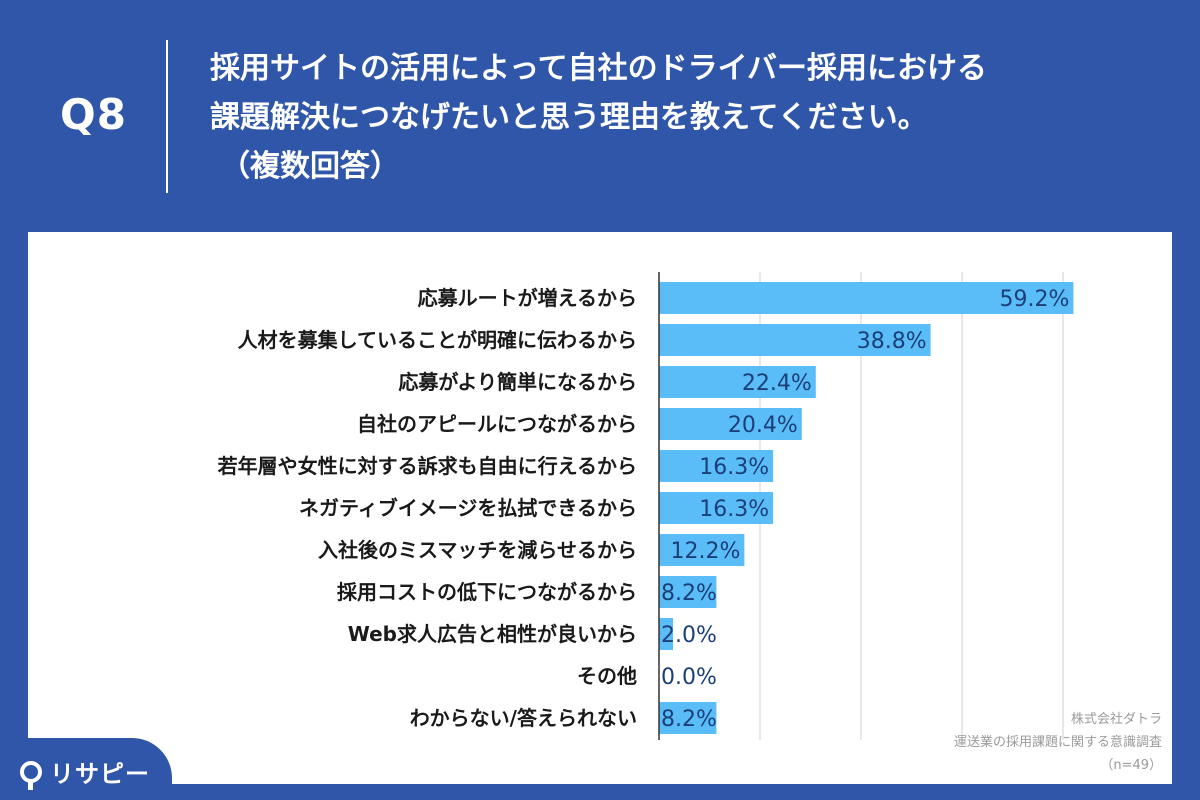 This screenshot has height=800, width=1200. Describe the element at coordinates (689, 635) in the screenshot. I see `value-label: 2.0%` at that location.